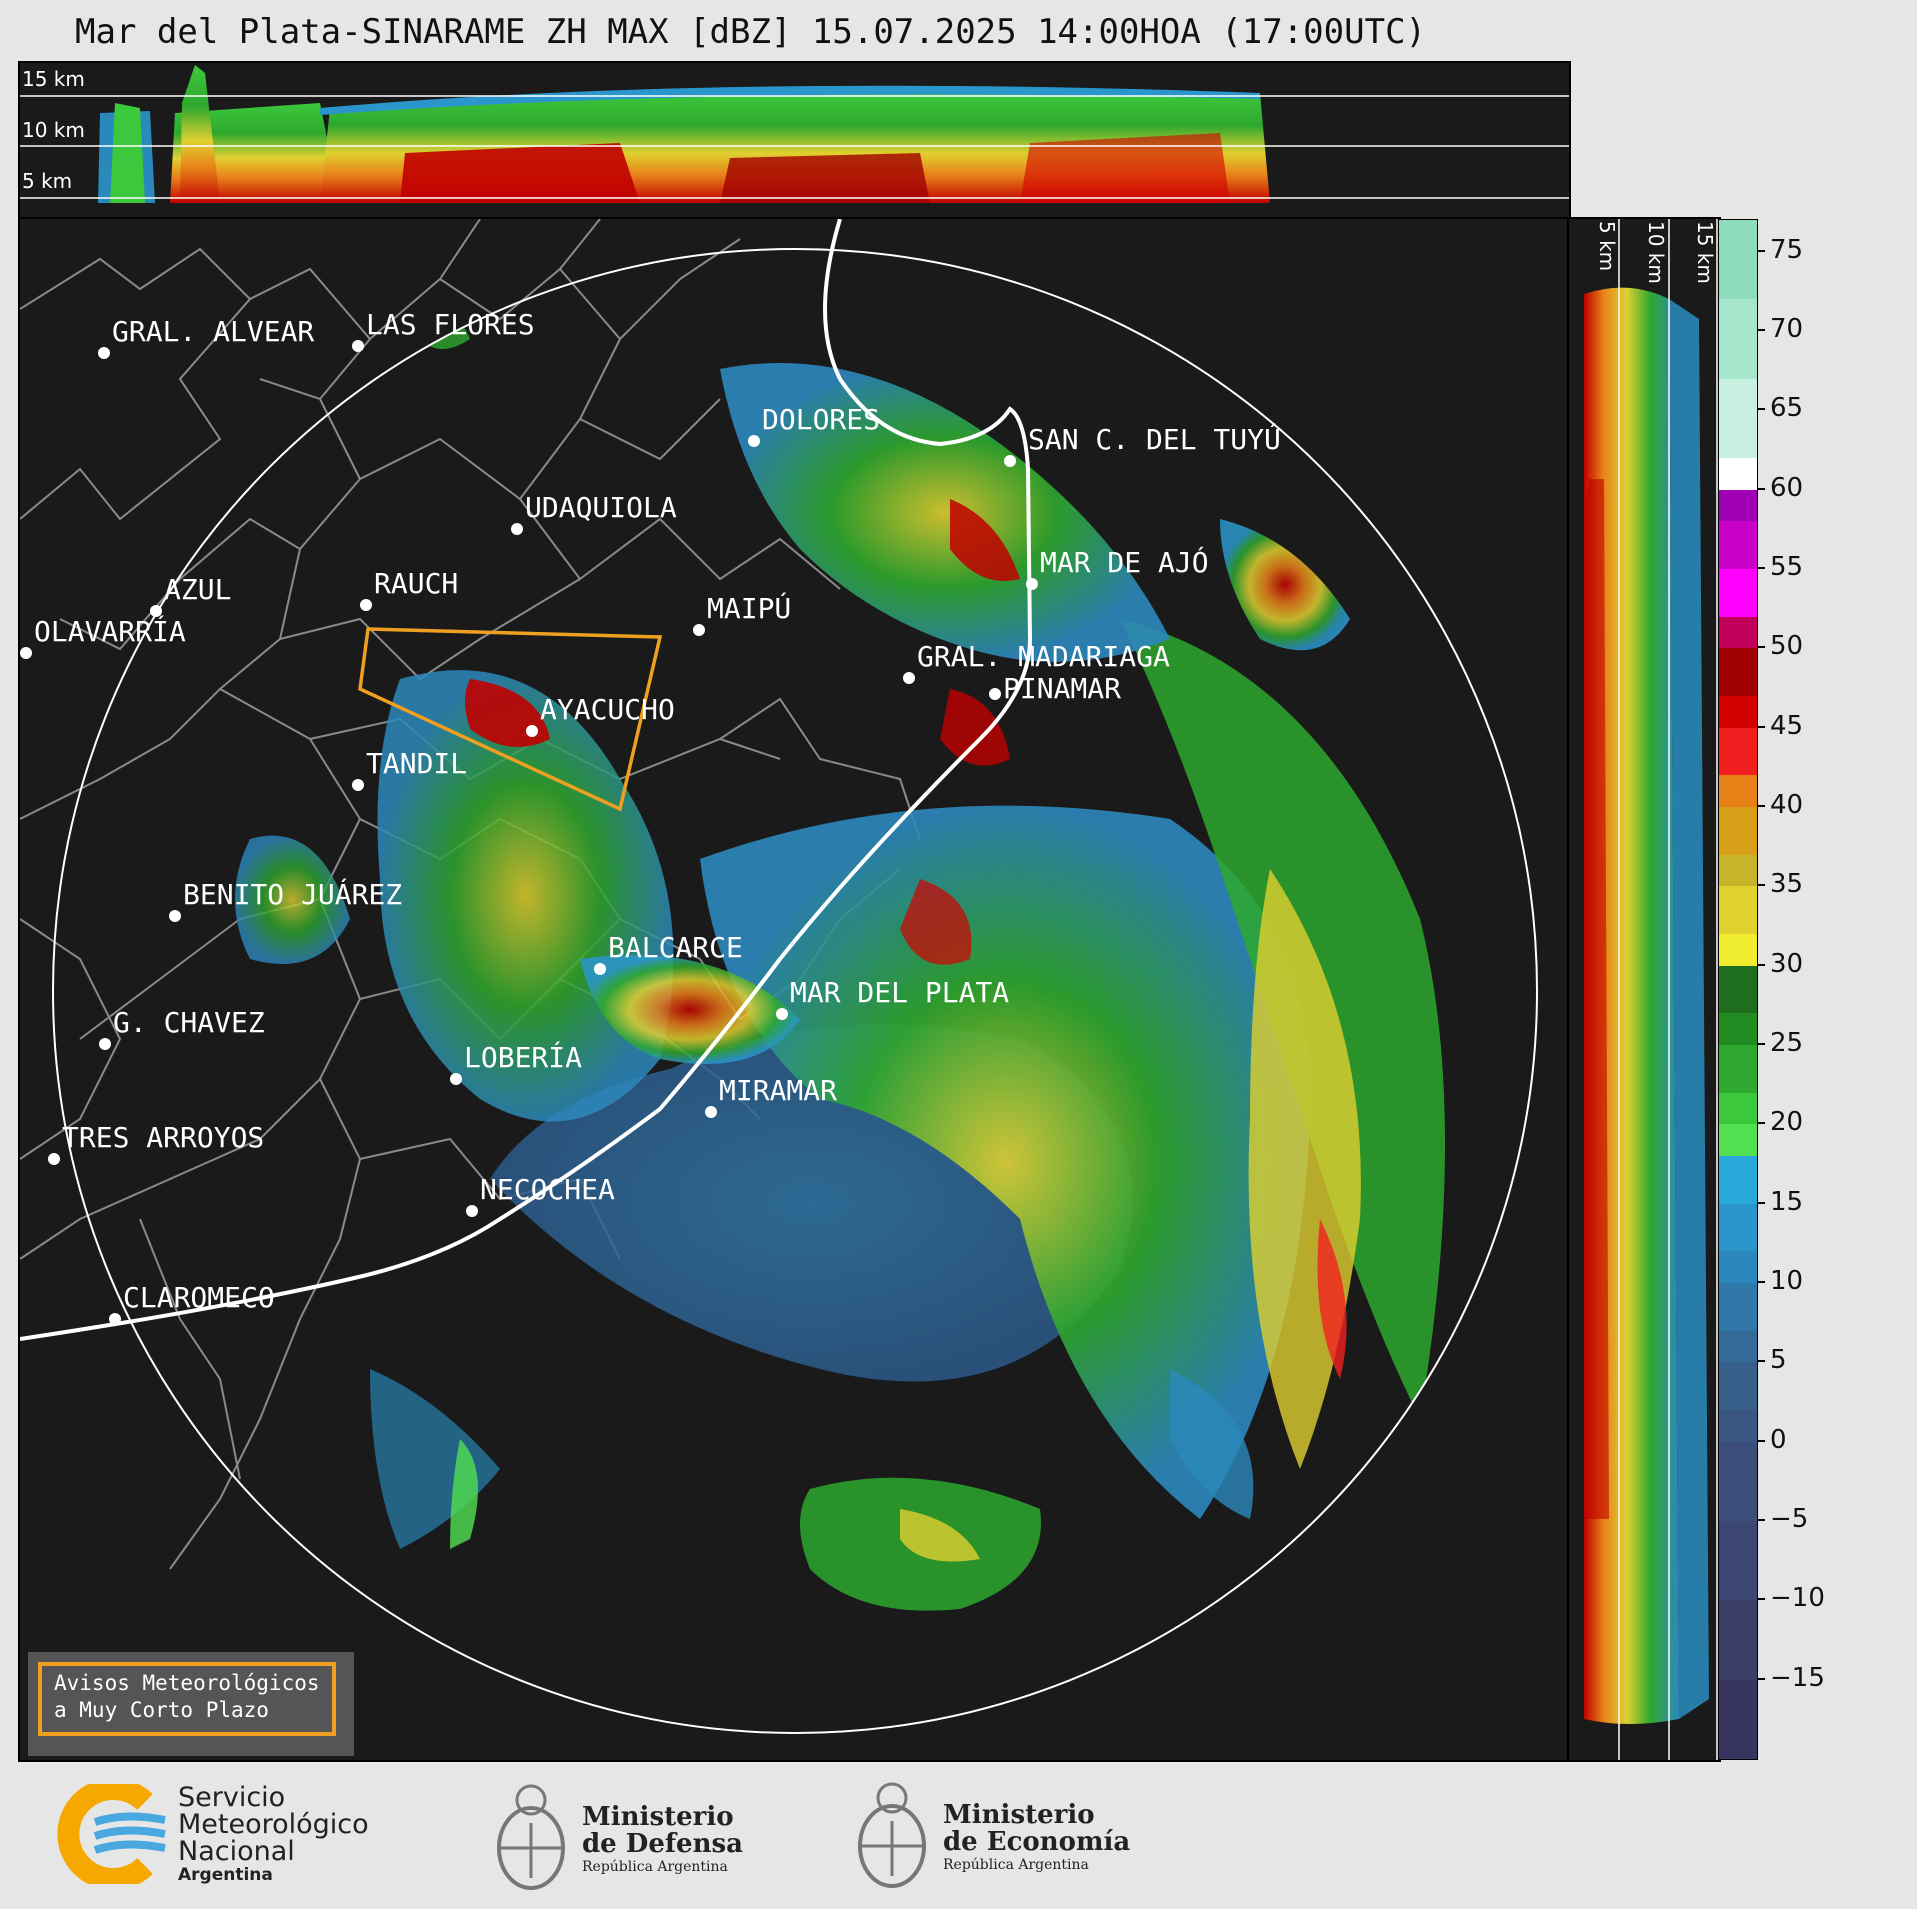 The width and height of the screenshot is (1917, 1909). What do you see at coordinates (1787, 1201) in the screenshot?
I see `colorbar-tick-label: 15` at bounding box center [1787, 1201].